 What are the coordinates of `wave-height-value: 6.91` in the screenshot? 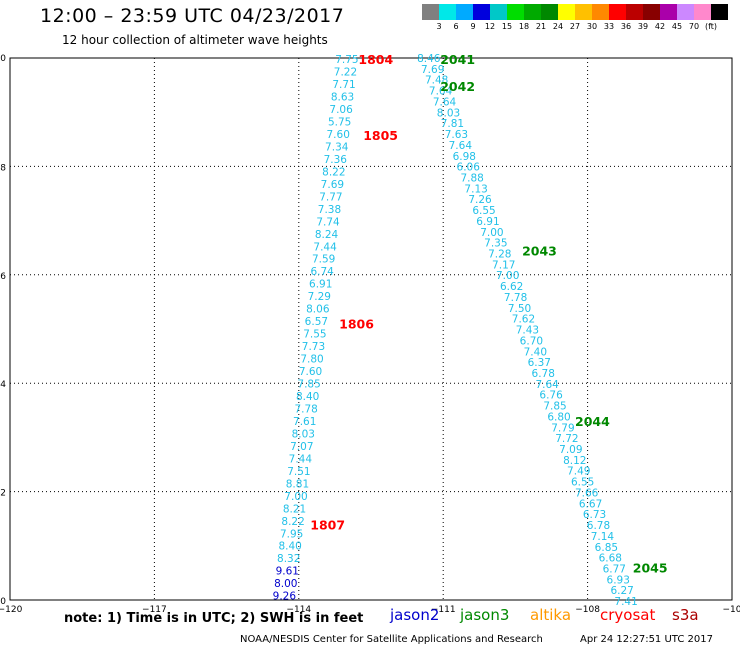 It's located at (487, 222).